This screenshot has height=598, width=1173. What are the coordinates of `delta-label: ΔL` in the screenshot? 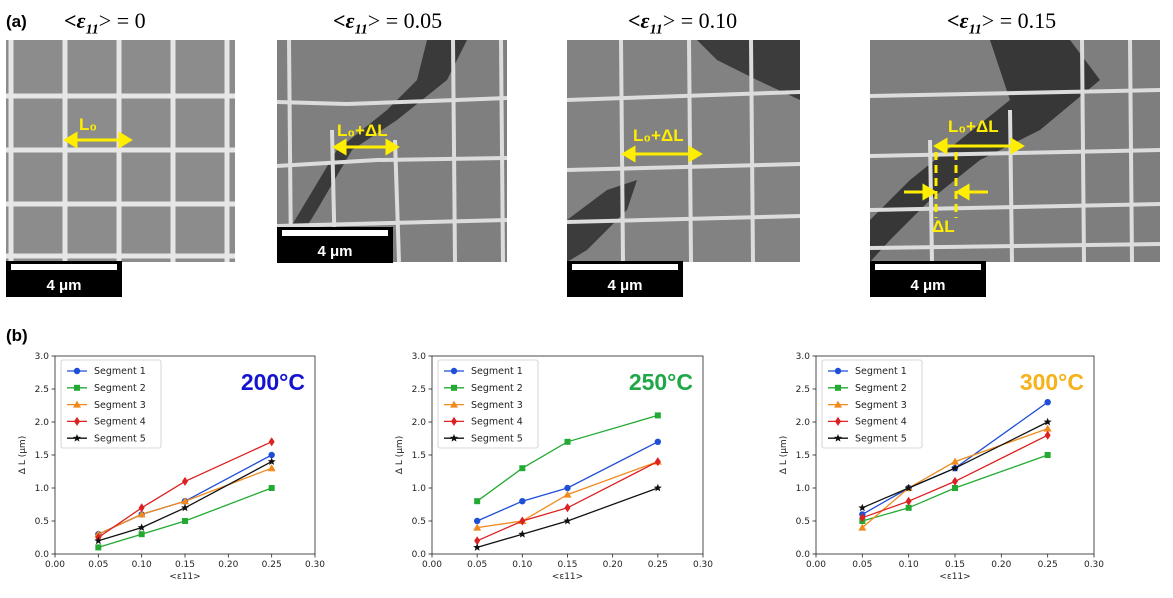 It's located at (943, 226).